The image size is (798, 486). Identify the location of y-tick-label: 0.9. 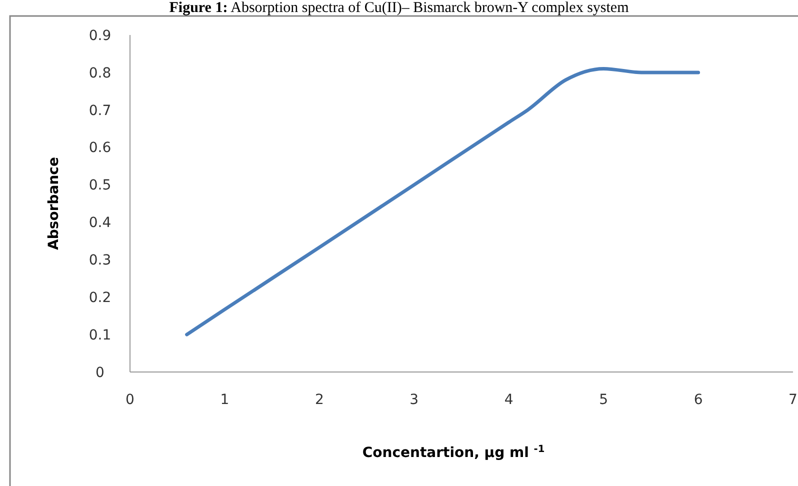
(100, 36).